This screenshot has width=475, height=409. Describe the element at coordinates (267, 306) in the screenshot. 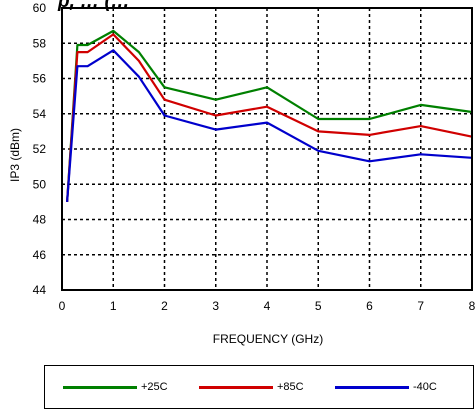

I see `x-tick-label: 4` at that location.